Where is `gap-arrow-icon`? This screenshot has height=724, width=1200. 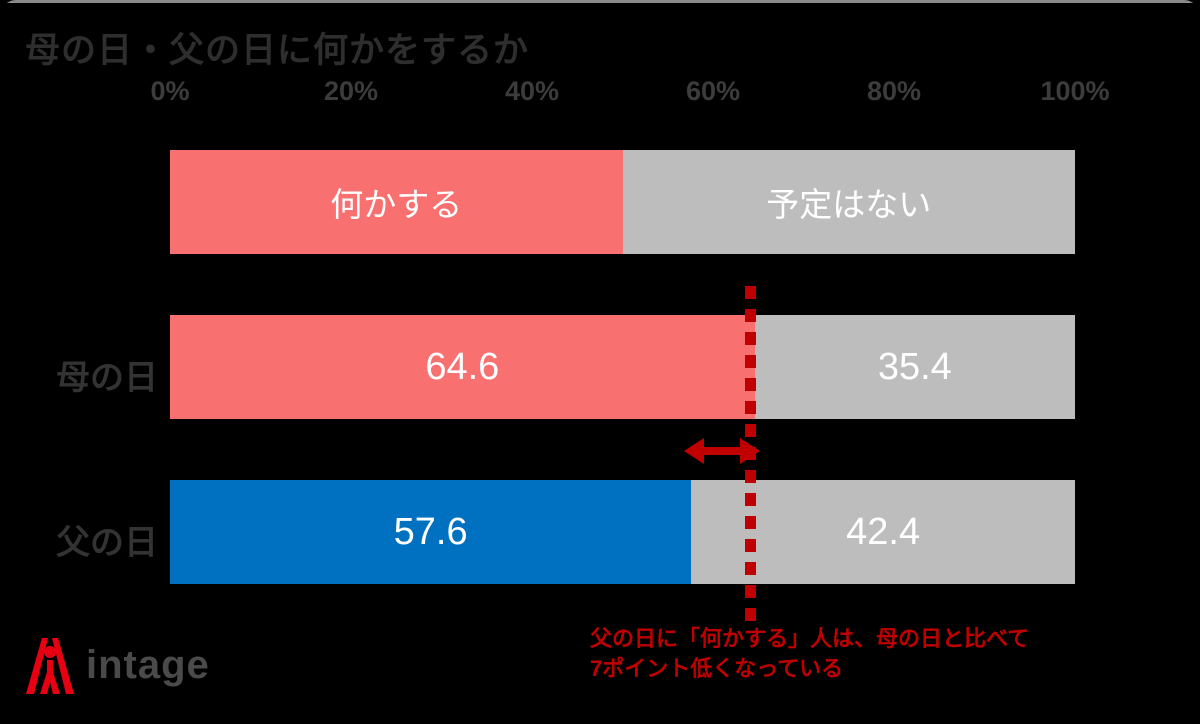
gap-arrow-icon is located at coordinates (722, 451).